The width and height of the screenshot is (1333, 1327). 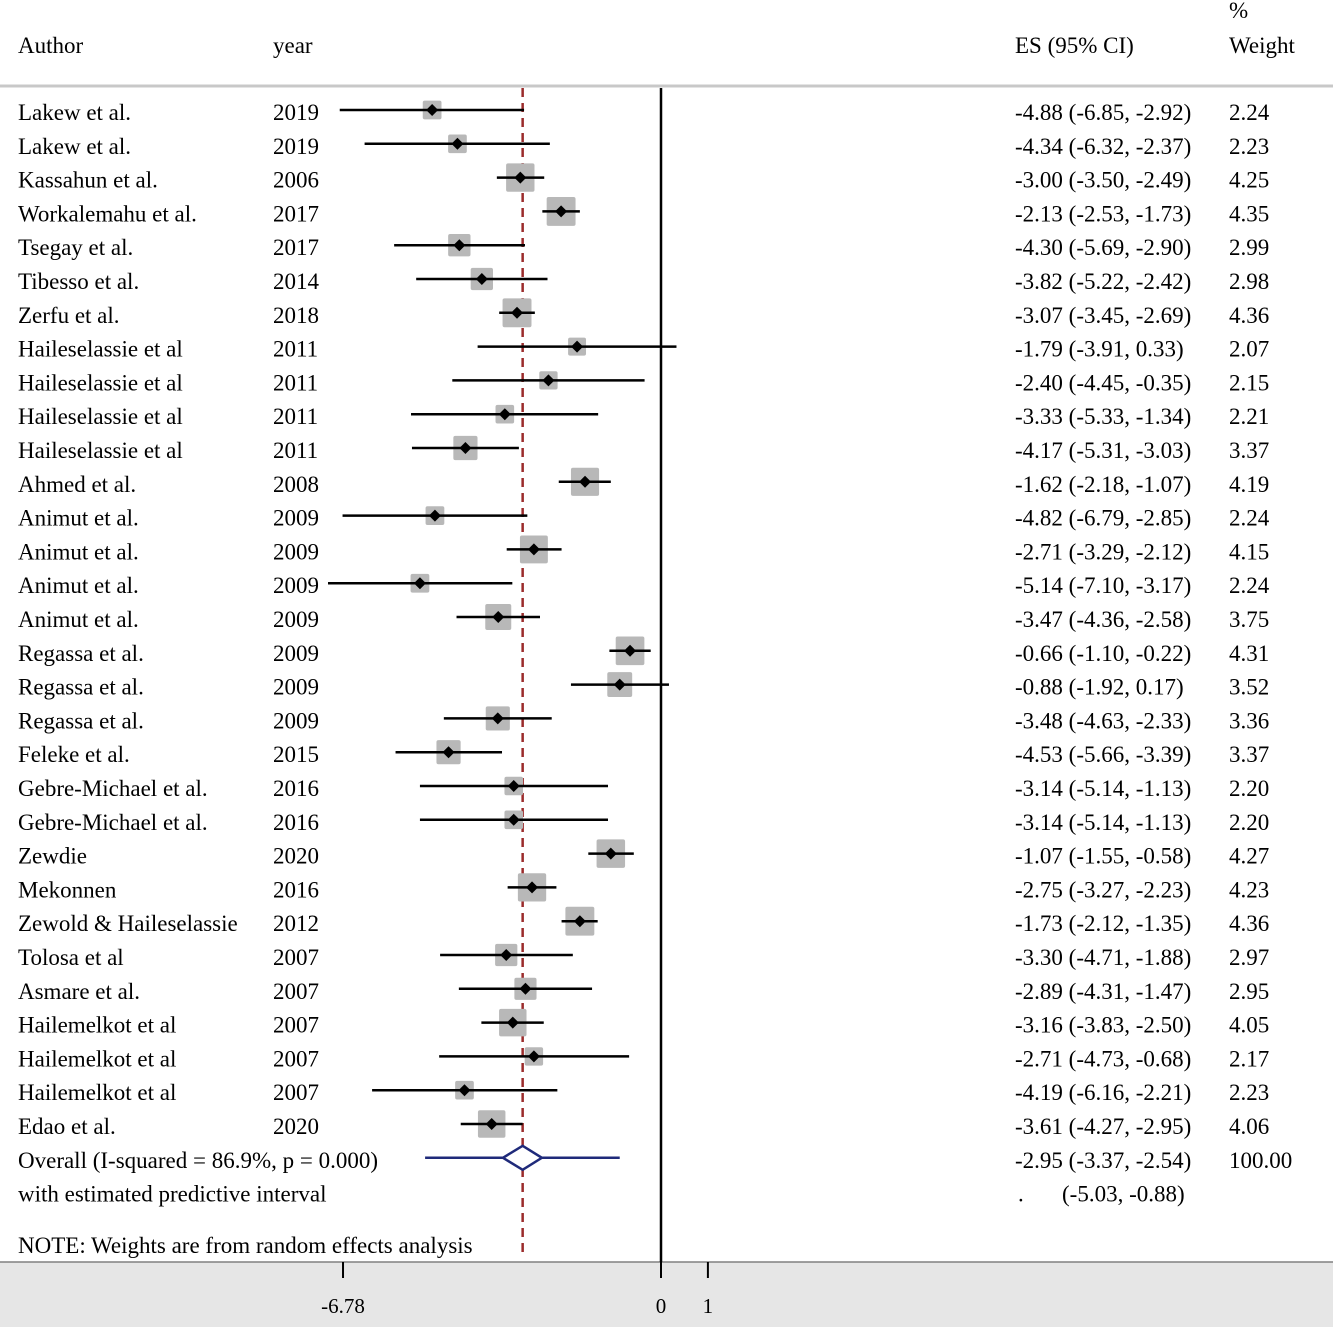 I want to click on study-weight: 3.37, so click(x=1249, y=450).